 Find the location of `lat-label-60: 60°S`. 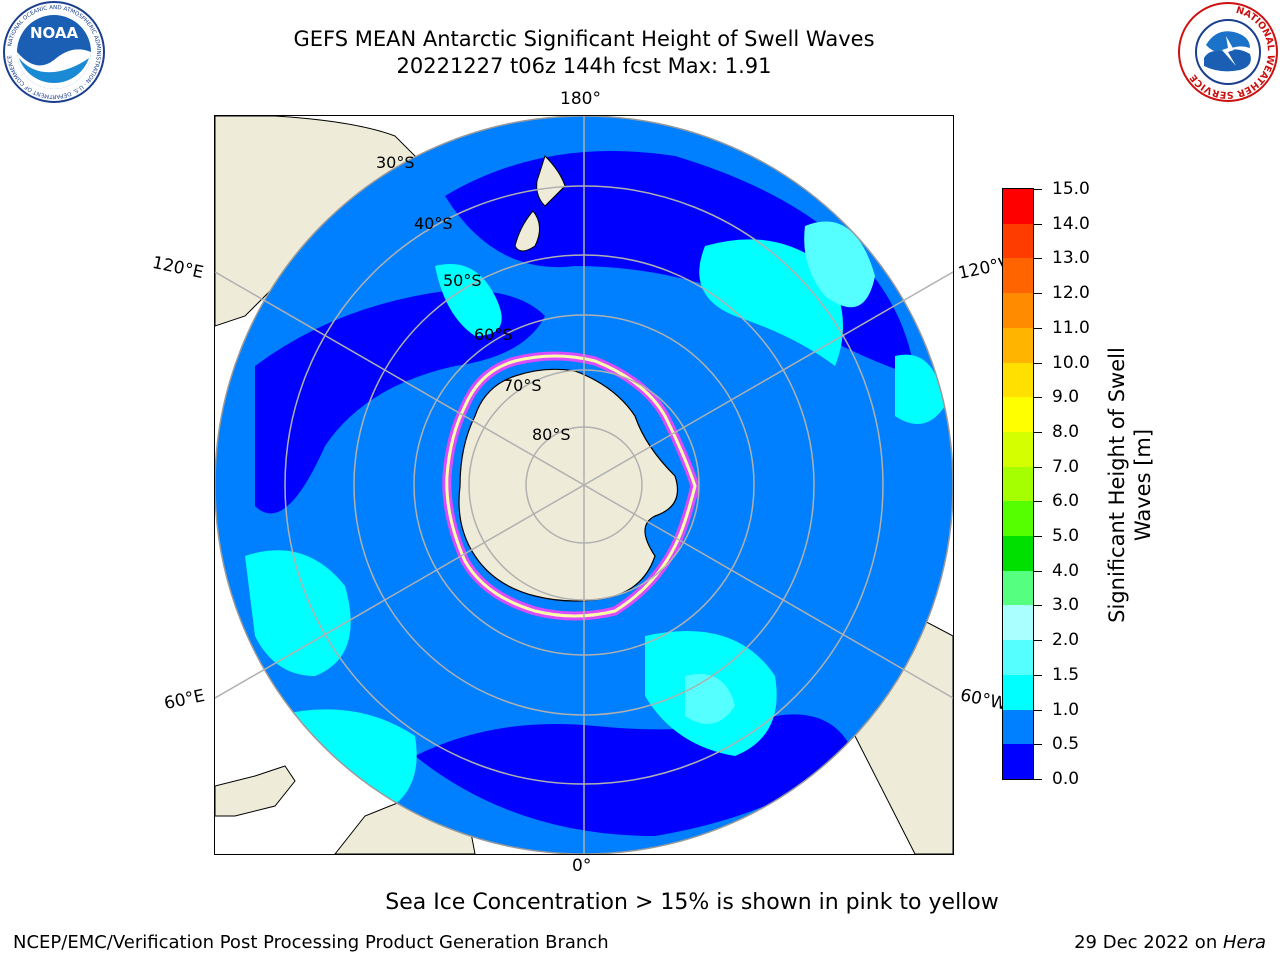

lat-label-60: 60°S is located at coordinates (493, 334).